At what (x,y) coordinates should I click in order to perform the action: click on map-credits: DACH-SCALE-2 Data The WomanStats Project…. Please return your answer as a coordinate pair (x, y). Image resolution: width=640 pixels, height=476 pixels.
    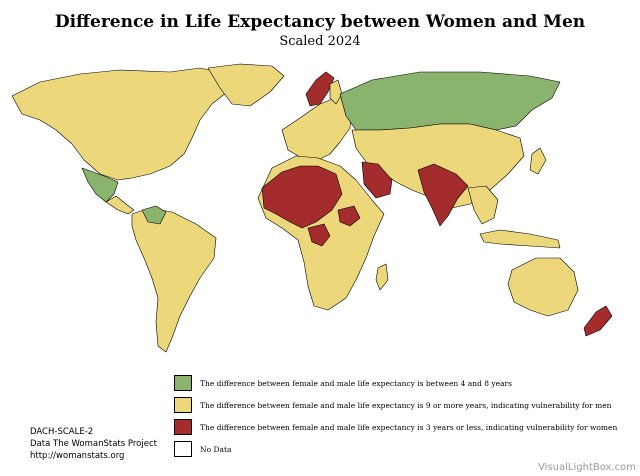
    Looking at the image, I should click on (93, 444).